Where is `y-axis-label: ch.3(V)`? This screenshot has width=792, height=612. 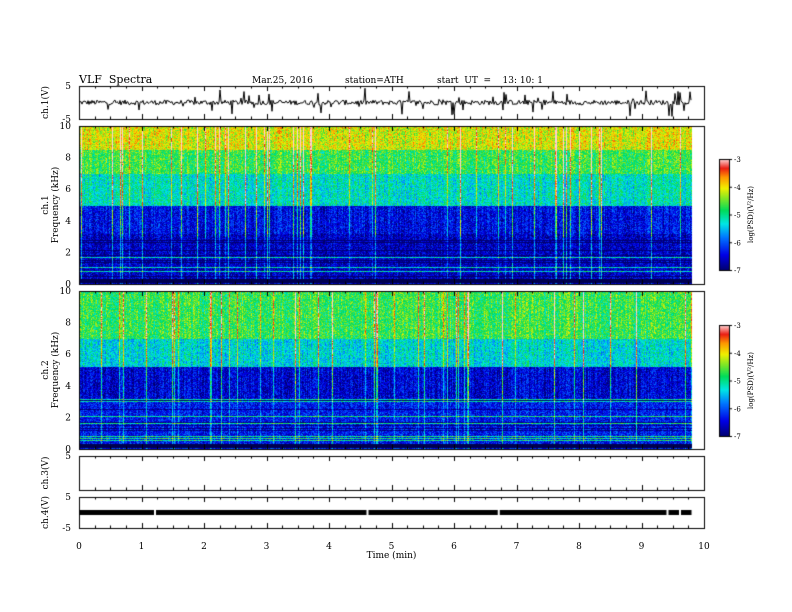
y-axis-label: ch.3(V) is located at coordinates (45, 473).